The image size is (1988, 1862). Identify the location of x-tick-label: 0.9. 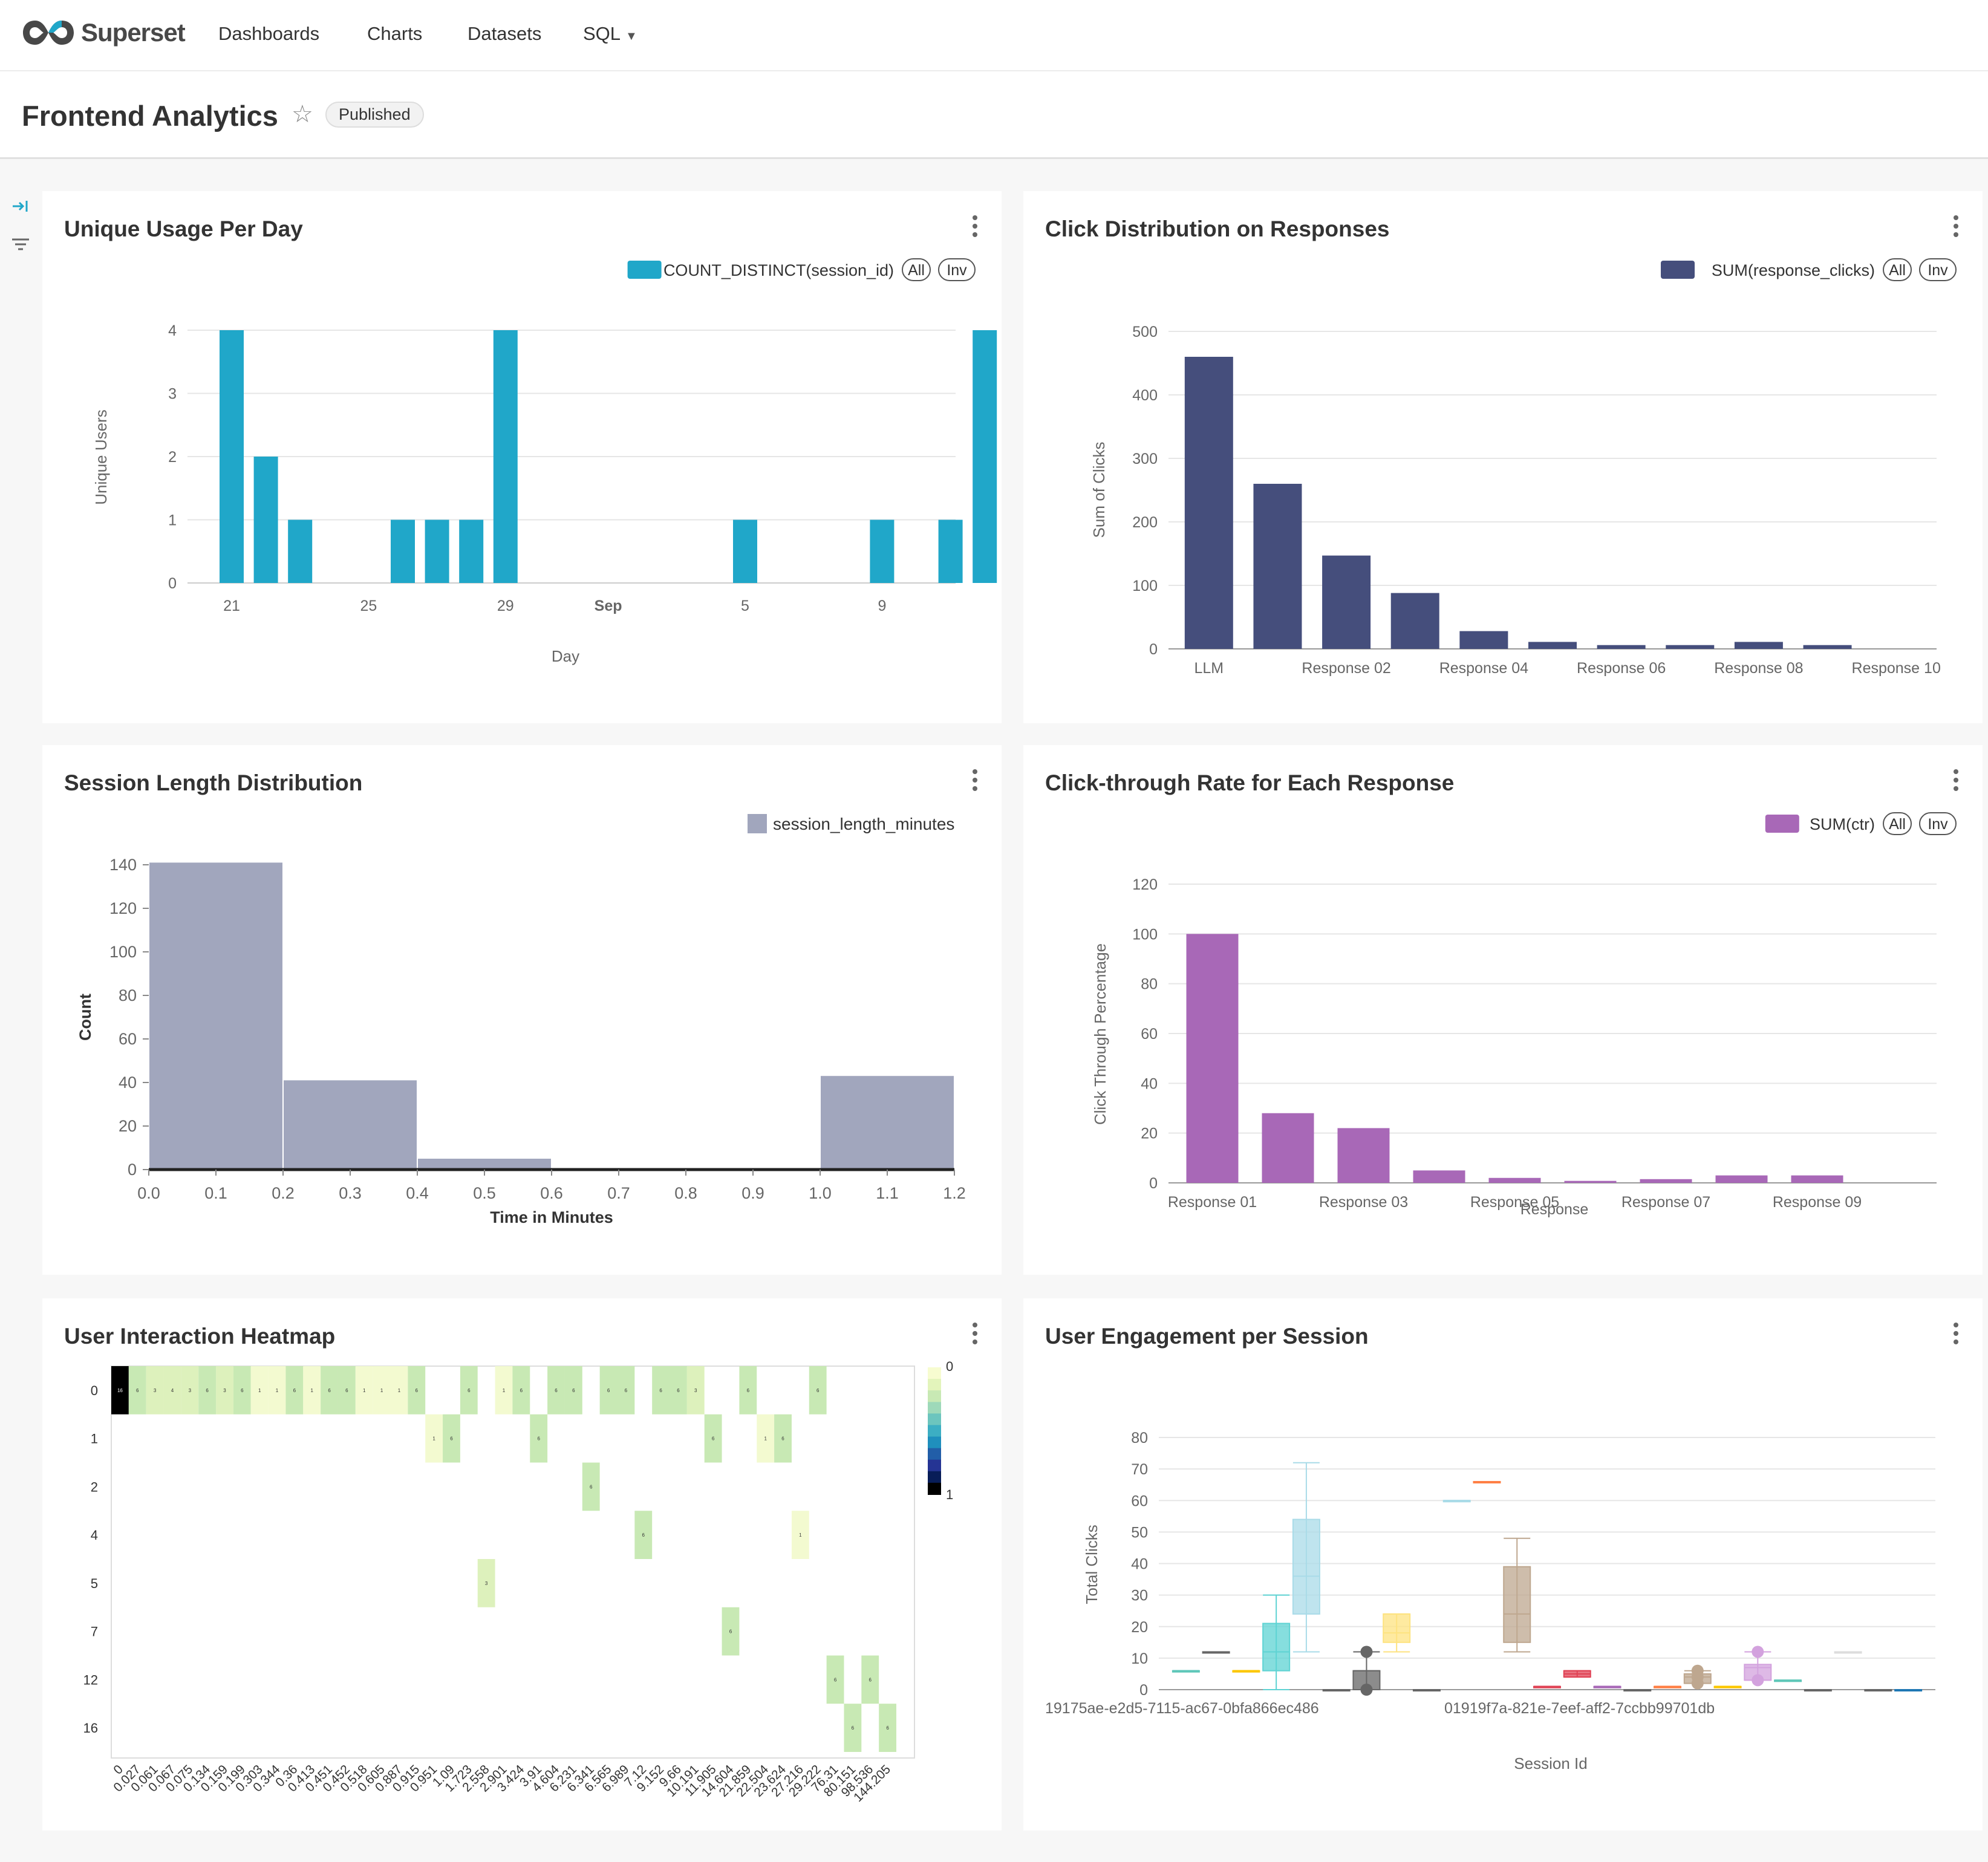
(752, 1193).